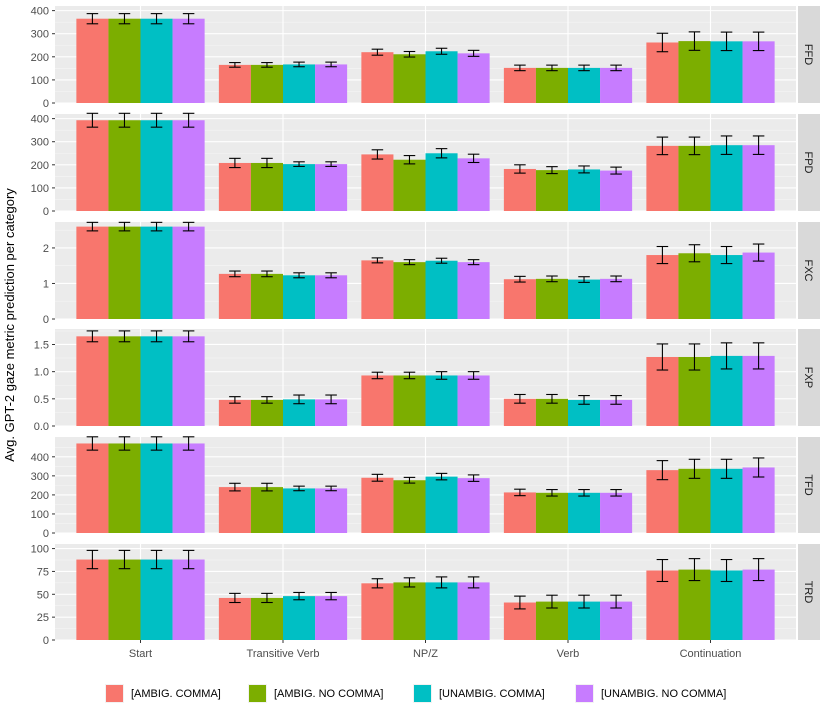 The width and height of the screenshot is (826, 725). Describe the element at coordinates (479, 693) in the screenshot. I see `legend-item: [UNAMBIG. COMMA]` at that location.